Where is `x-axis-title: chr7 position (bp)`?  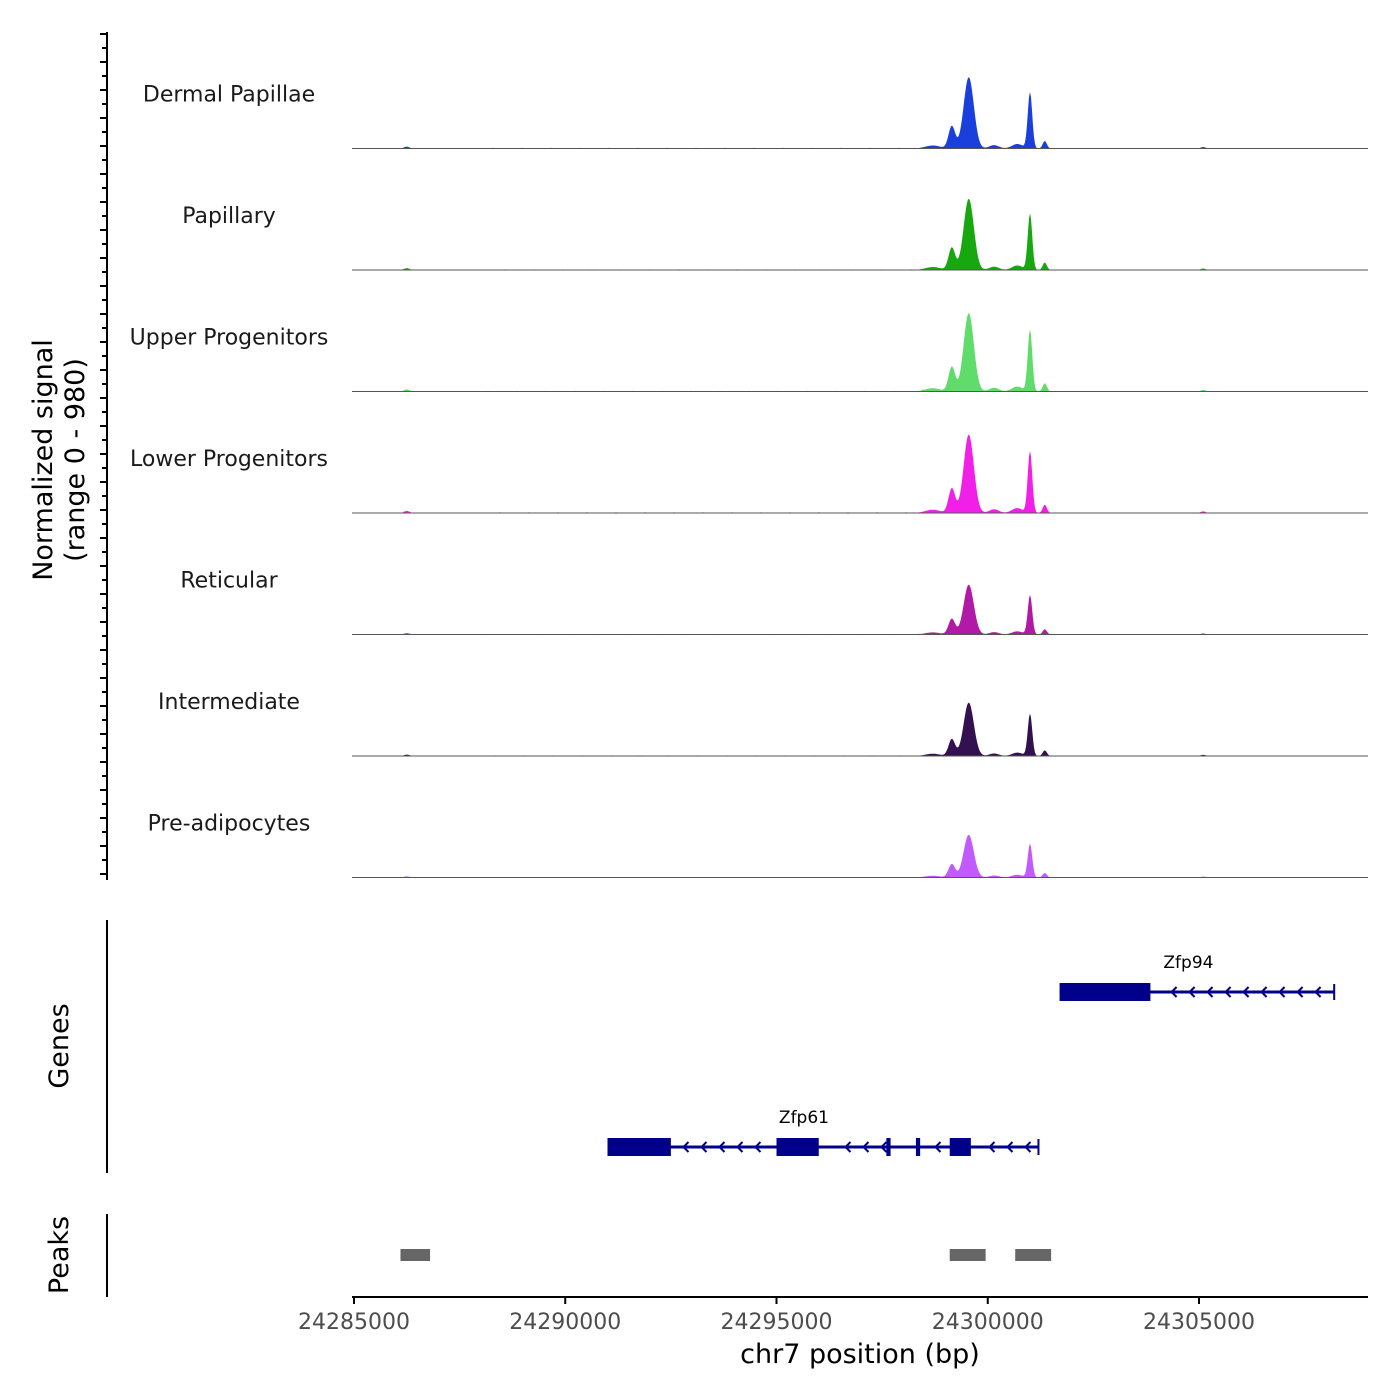
x-axis-title: chr7 position (bp) is located at coordinates (860, 1354).